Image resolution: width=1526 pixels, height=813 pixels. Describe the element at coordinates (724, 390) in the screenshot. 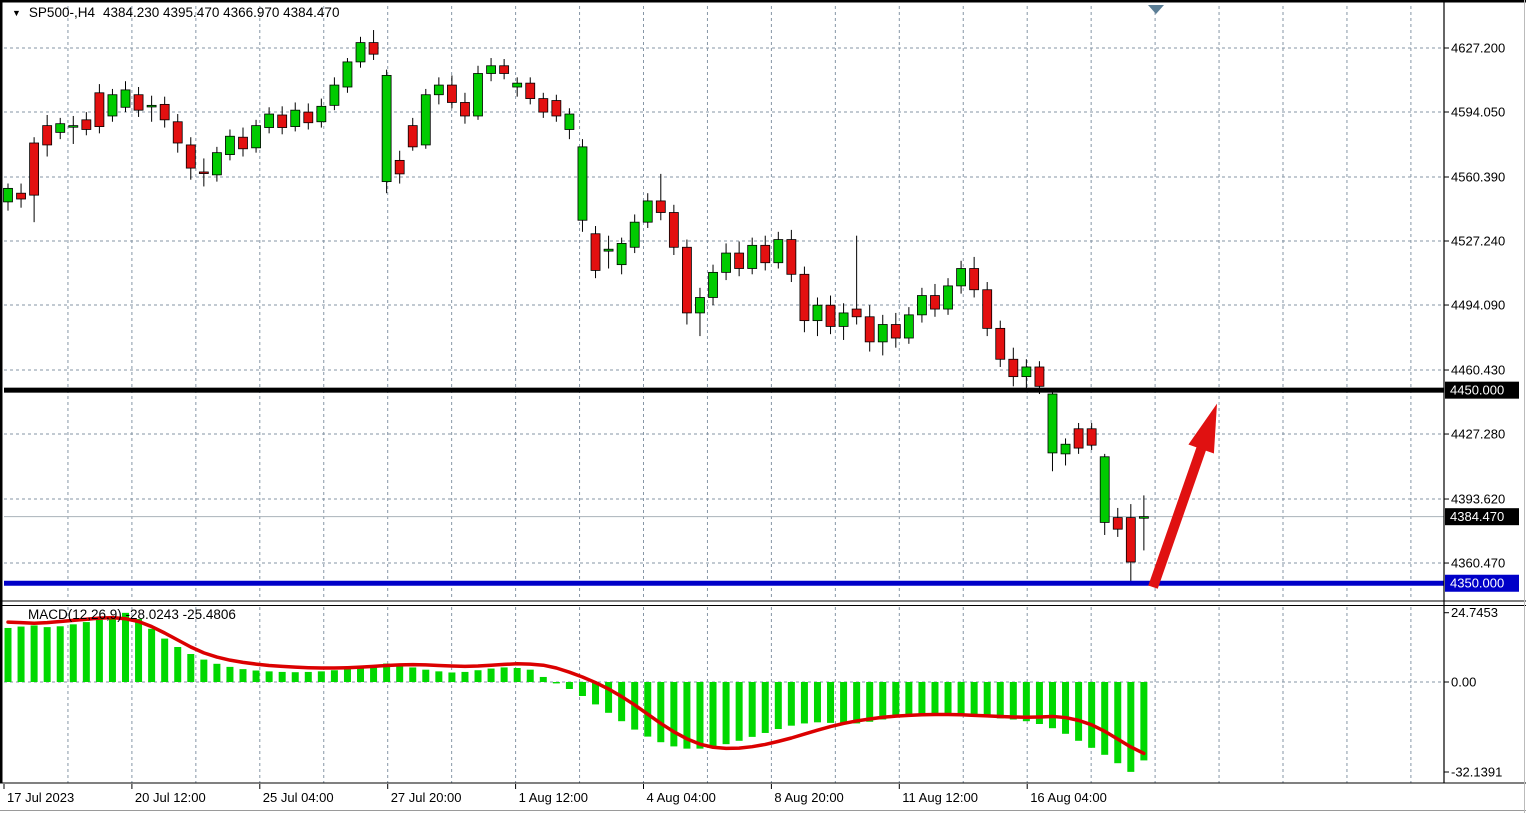

I see `resistance-line` at that location.